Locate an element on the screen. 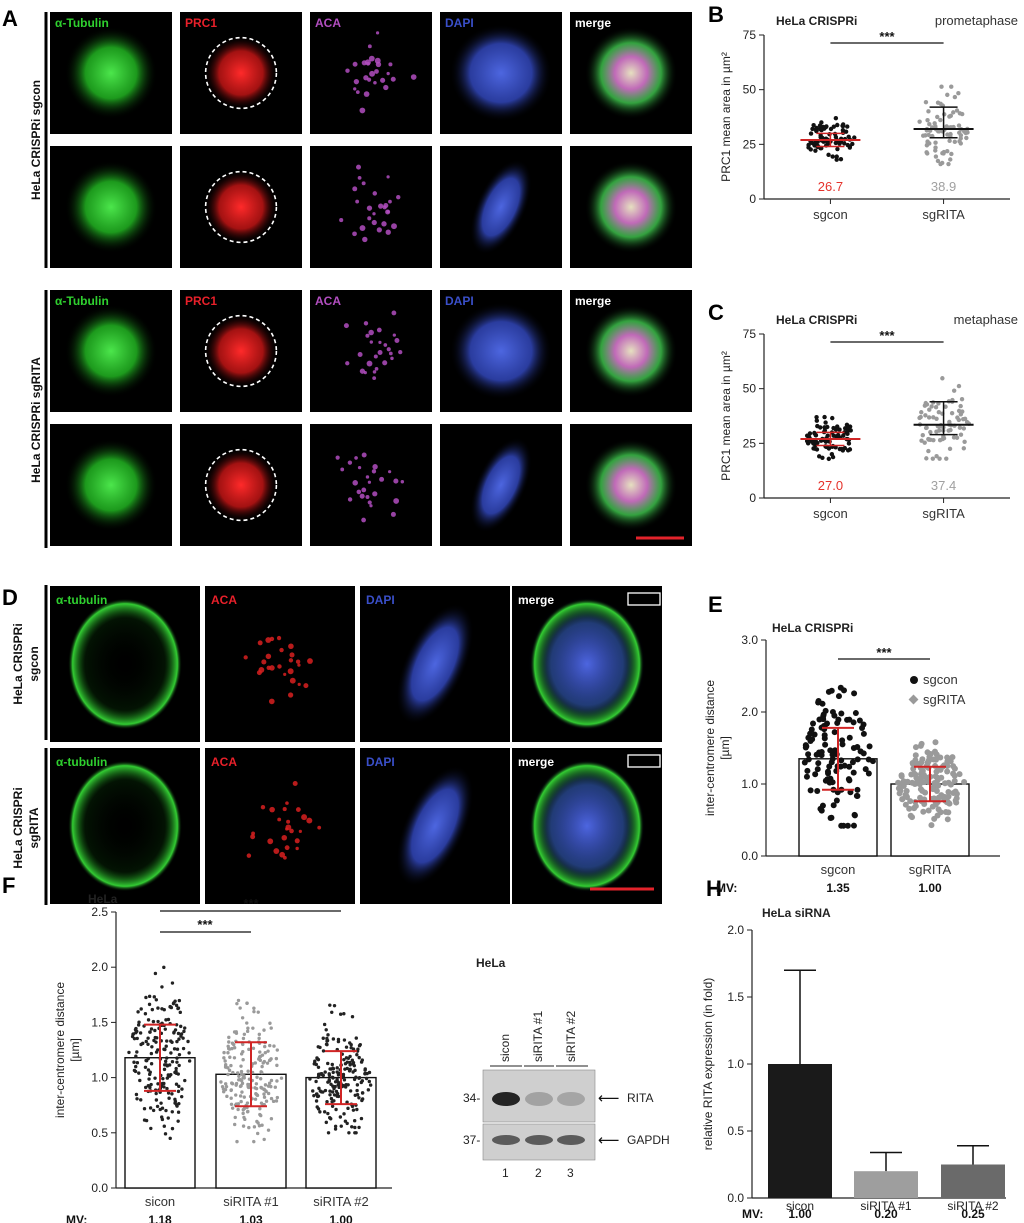 The height and width of the screenshot is (1223, 1024). micrograph-d-r1-c2-spot is located at coordinates (292, 680).